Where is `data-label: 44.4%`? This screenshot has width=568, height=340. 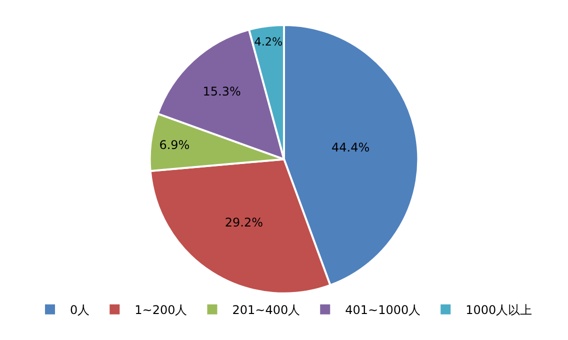
data-label: 44.4% is located at coordinates (351, 147).